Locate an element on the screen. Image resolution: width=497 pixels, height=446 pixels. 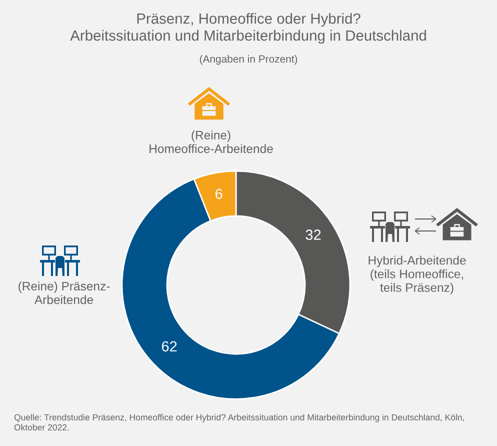
source-note: Quelle: Trendstudie Präsenz, Homeoffice oder Hybrid? Arbeitssituation und Mitarbeiterbindung in Deutschland, Köln, Oktober 2022. is located at coordinates (239, 422).